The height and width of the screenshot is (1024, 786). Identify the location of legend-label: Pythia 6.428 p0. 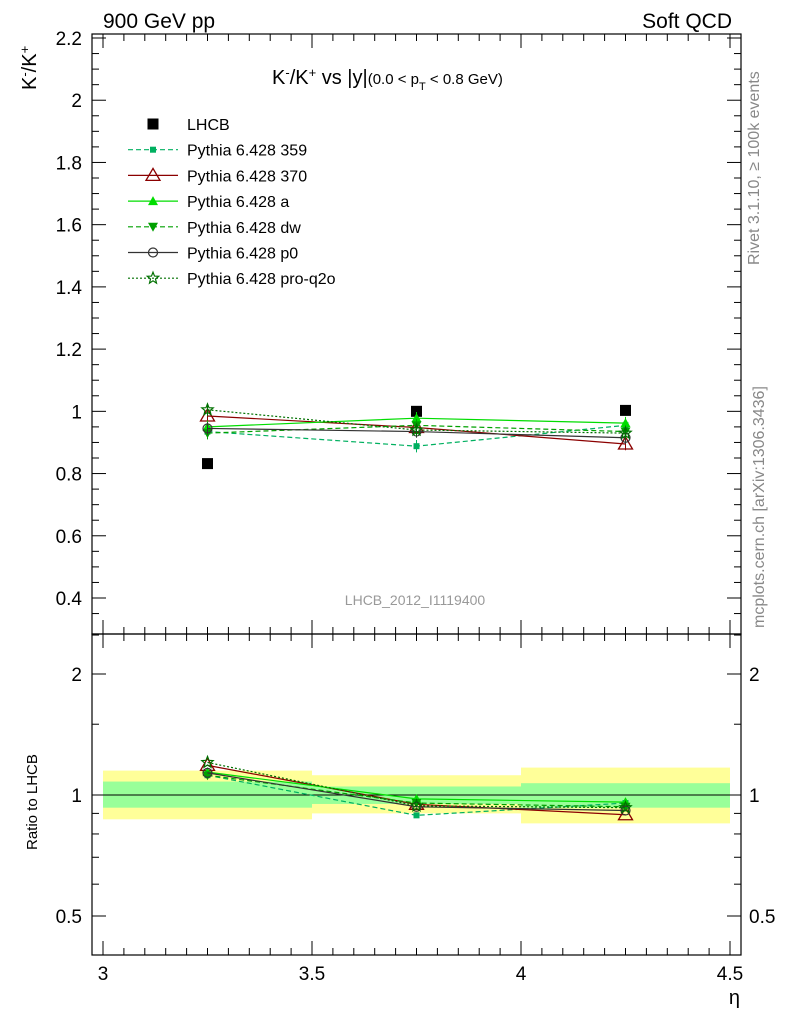
(242, 254).